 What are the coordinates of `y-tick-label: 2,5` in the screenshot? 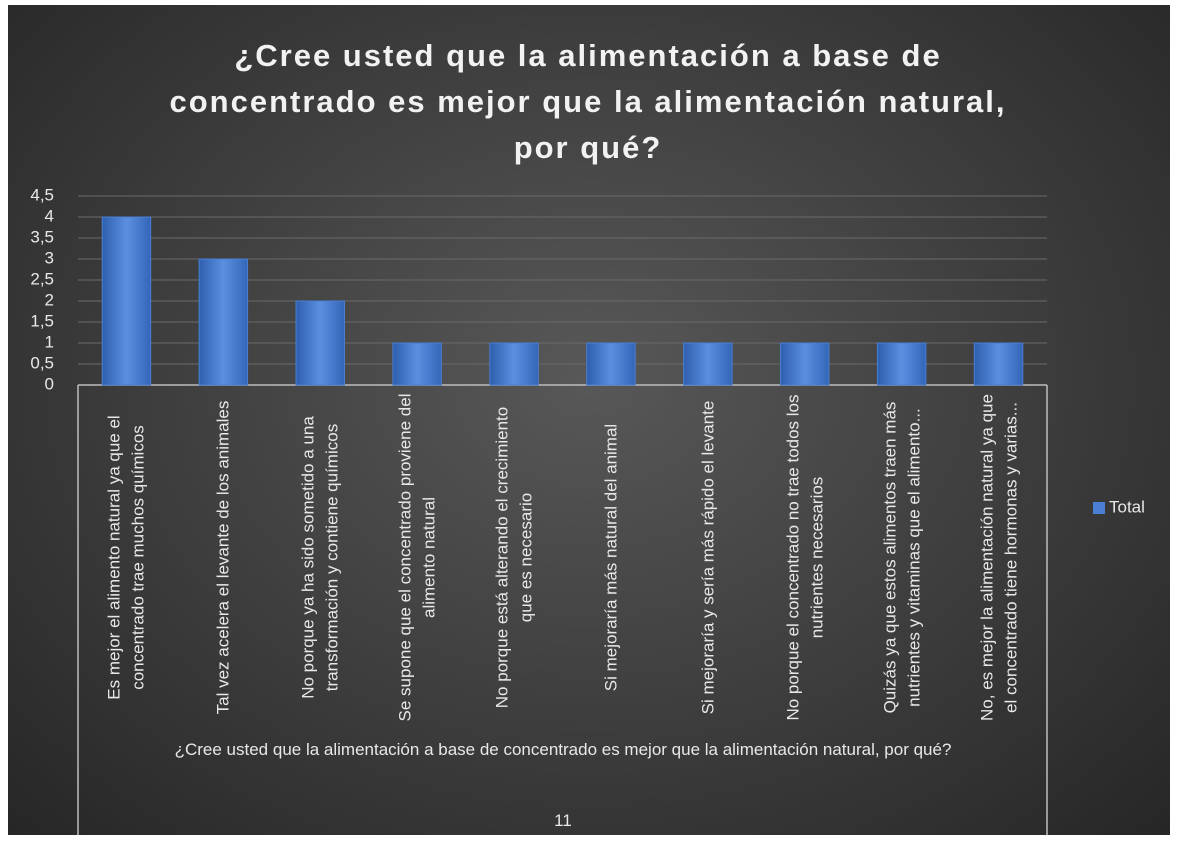 It's located at (42, 278).